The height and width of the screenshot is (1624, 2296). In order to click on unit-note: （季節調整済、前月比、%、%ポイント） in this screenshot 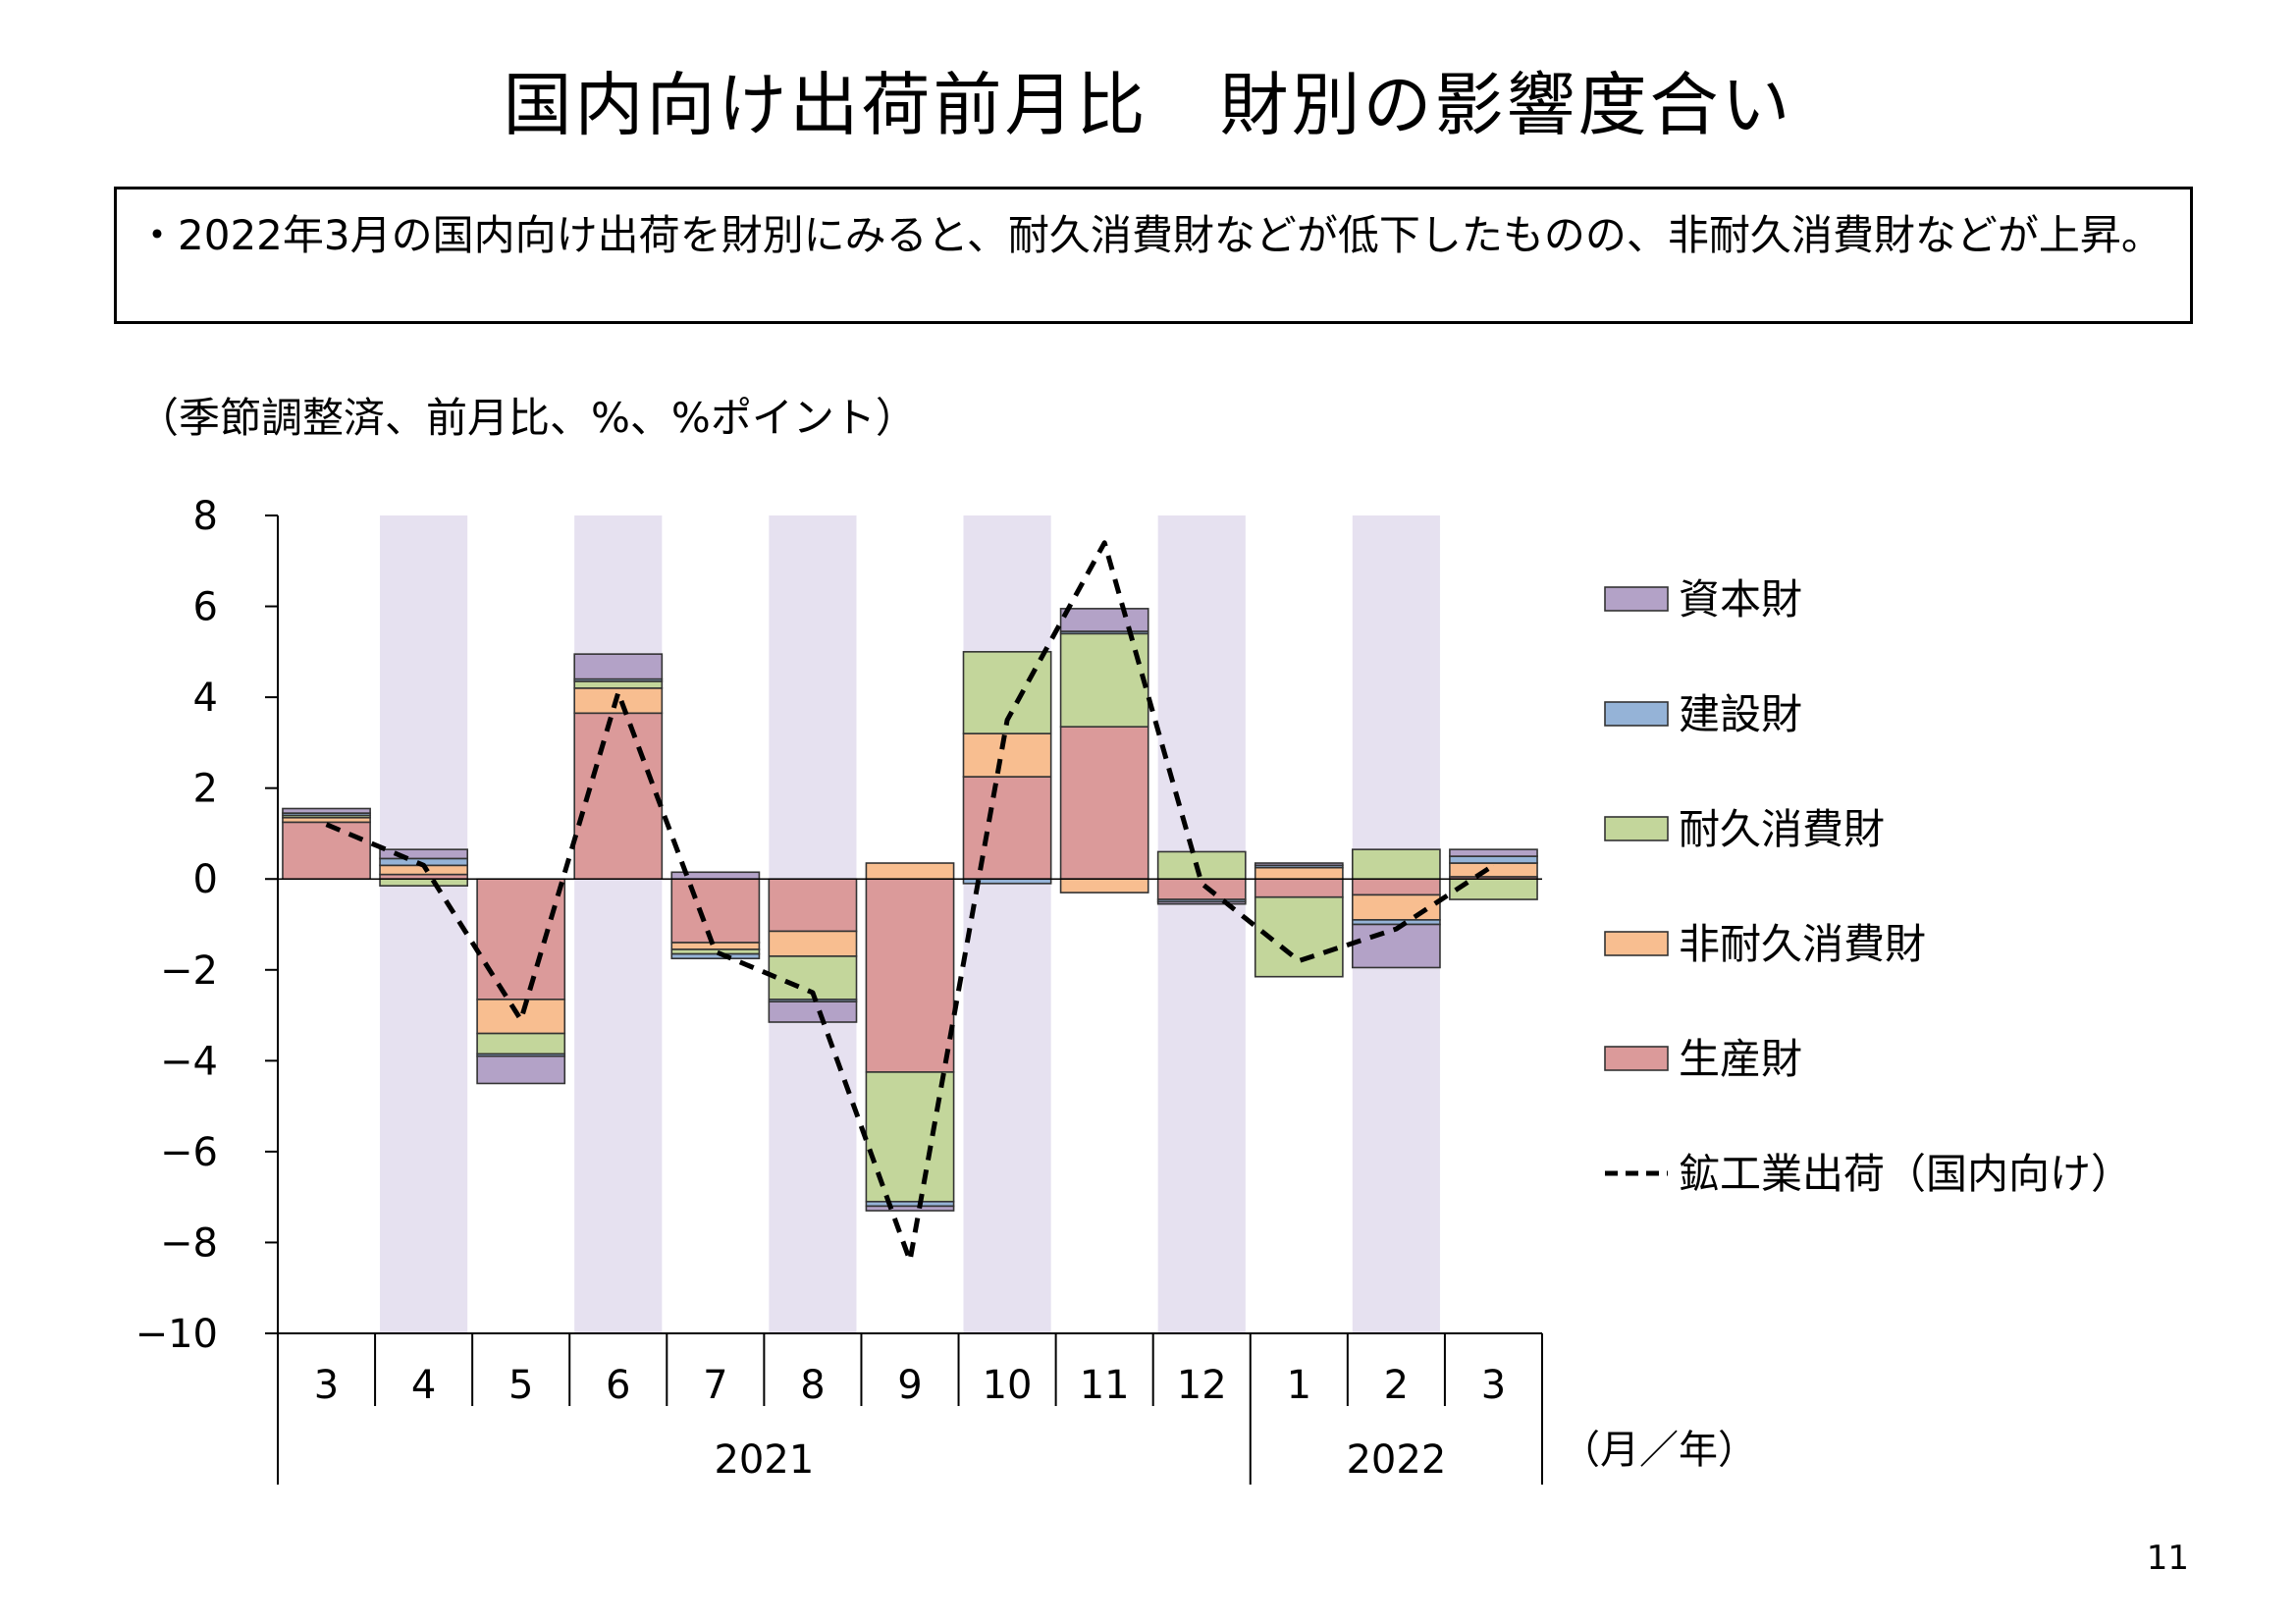, I will do `click(527, 418)`.